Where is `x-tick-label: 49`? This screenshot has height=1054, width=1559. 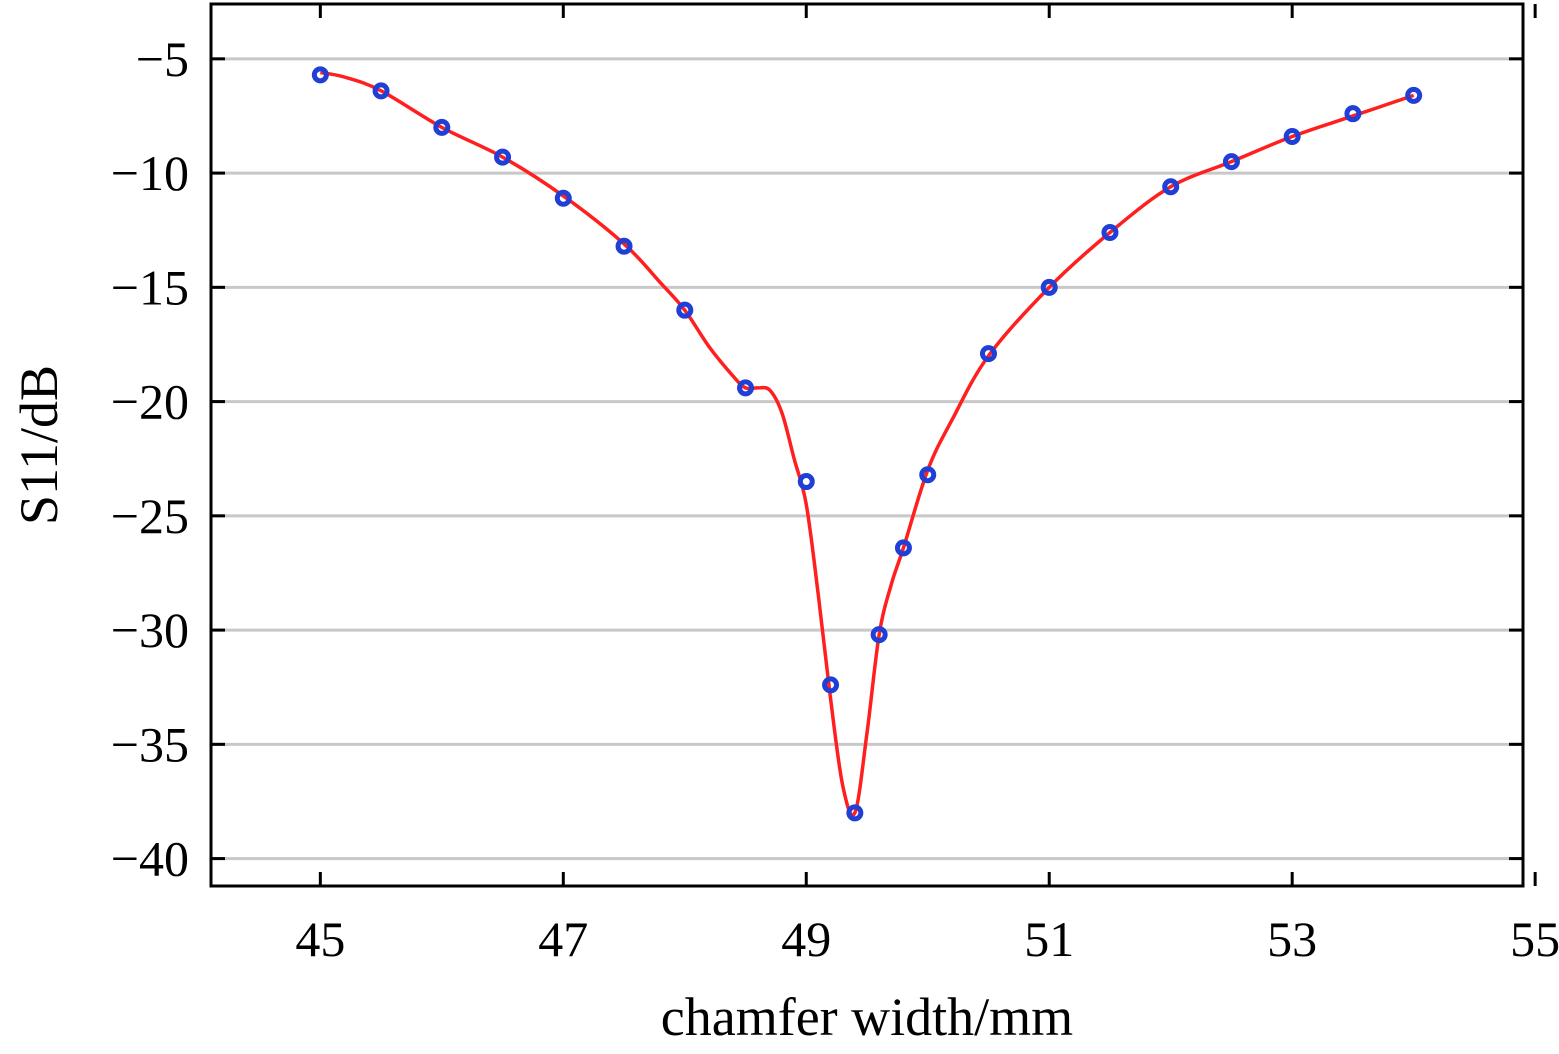
x-tick-label: 49 is located at coordinates (806, 939).